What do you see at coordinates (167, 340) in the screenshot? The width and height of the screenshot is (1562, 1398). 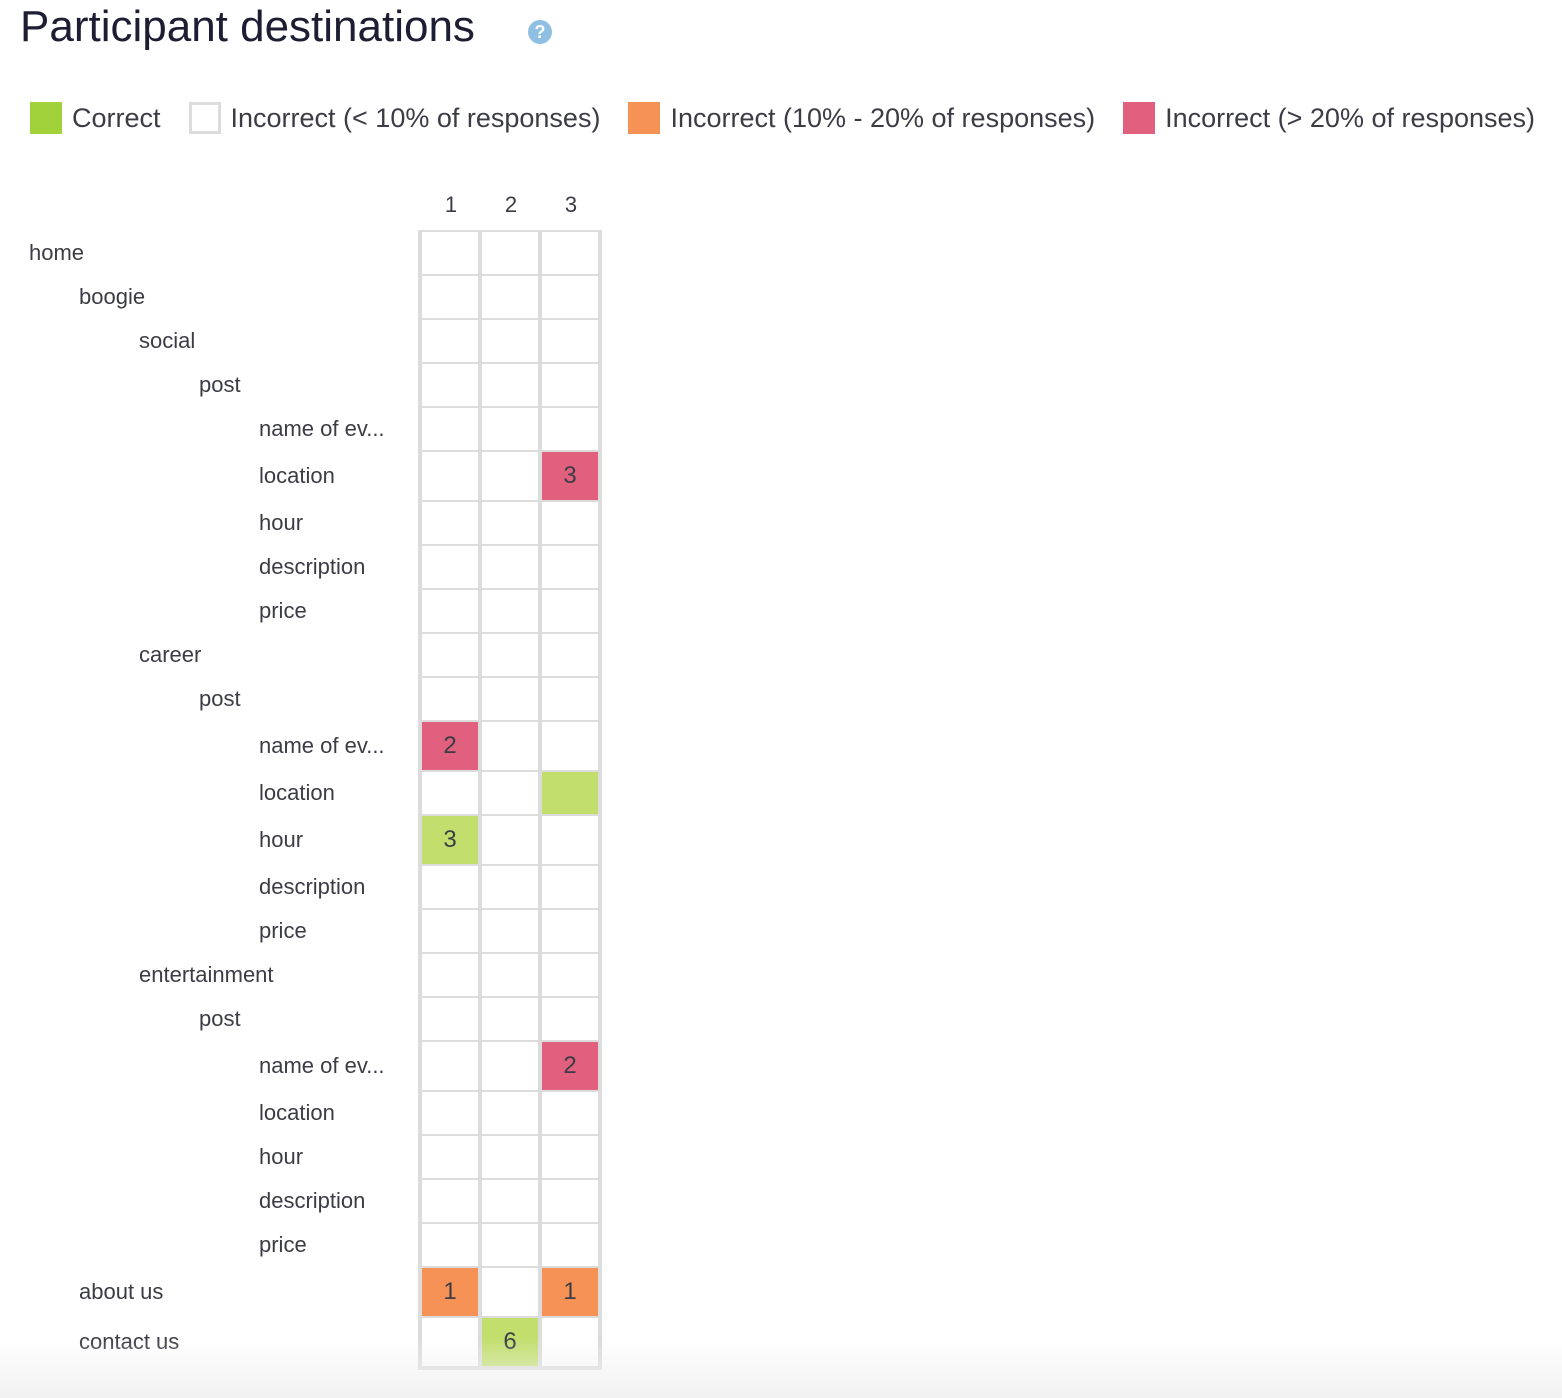 I see `tree-node-label: social` at bounding box center [167, 340].